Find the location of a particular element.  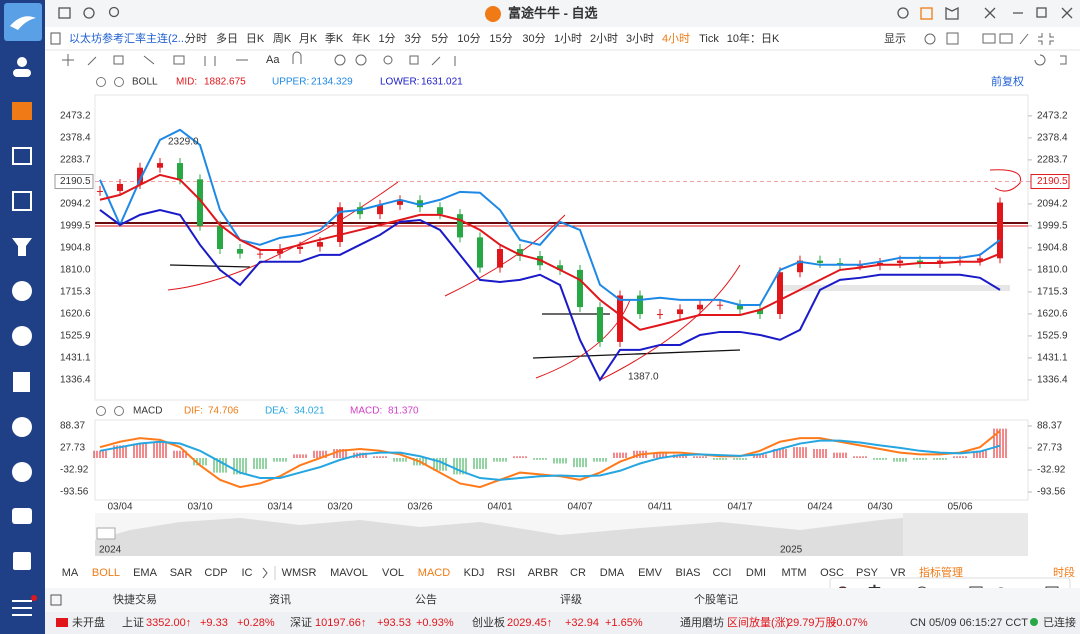

timeframe-tab: 月K is located at coordinates (308, 39).